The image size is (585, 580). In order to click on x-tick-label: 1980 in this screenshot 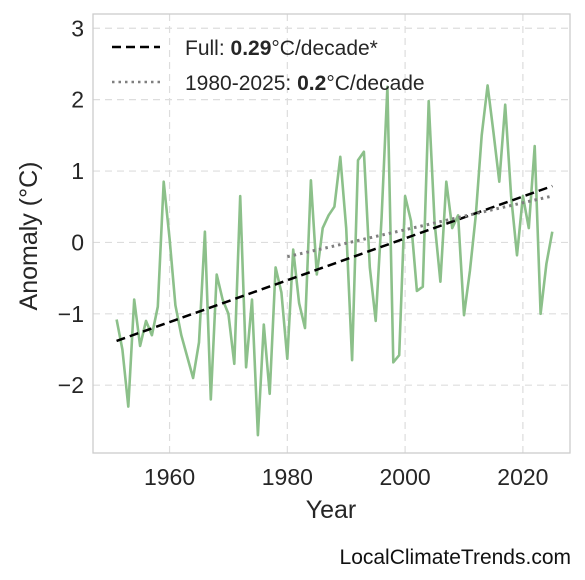, I will do `click(287, 477)`.